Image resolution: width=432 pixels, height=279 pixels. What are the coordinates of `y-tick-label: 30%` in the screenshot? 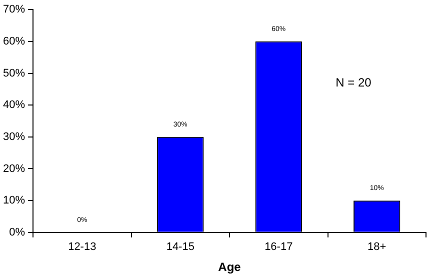 It's located at (14, 136).